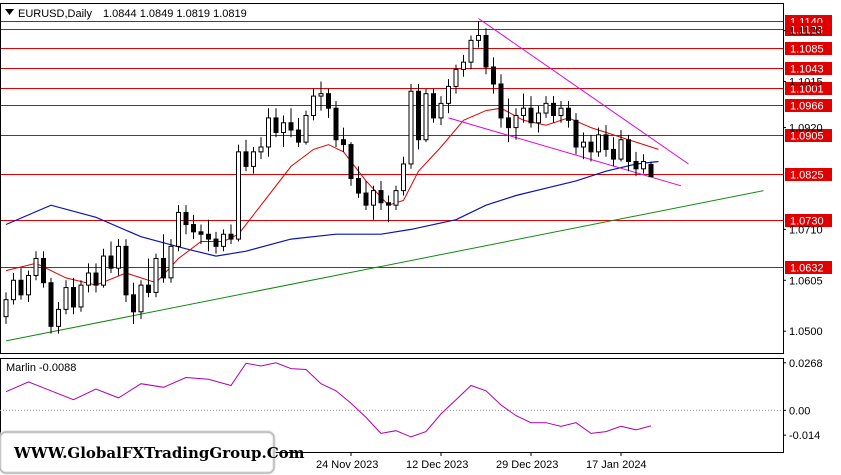 This screenshot has width=841, height=475. Describe the element at coordinates (806, 230) in the screenshot. I see `price-tick-1.0710: 1.0710` at that location.